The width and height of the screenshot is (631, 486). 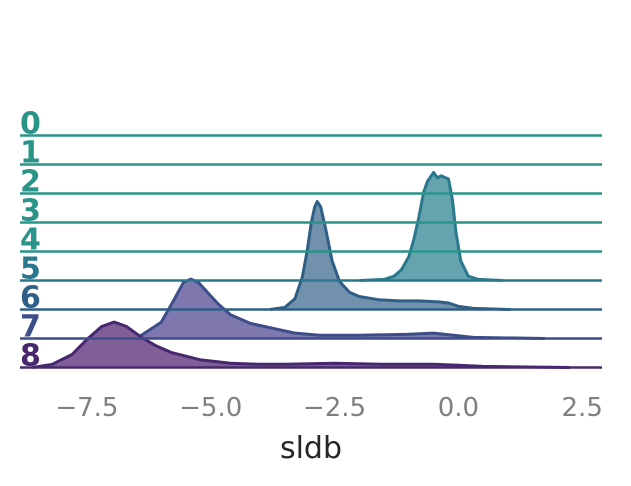 I want to click on row-label-6: 6, so click(x=30, y=298).